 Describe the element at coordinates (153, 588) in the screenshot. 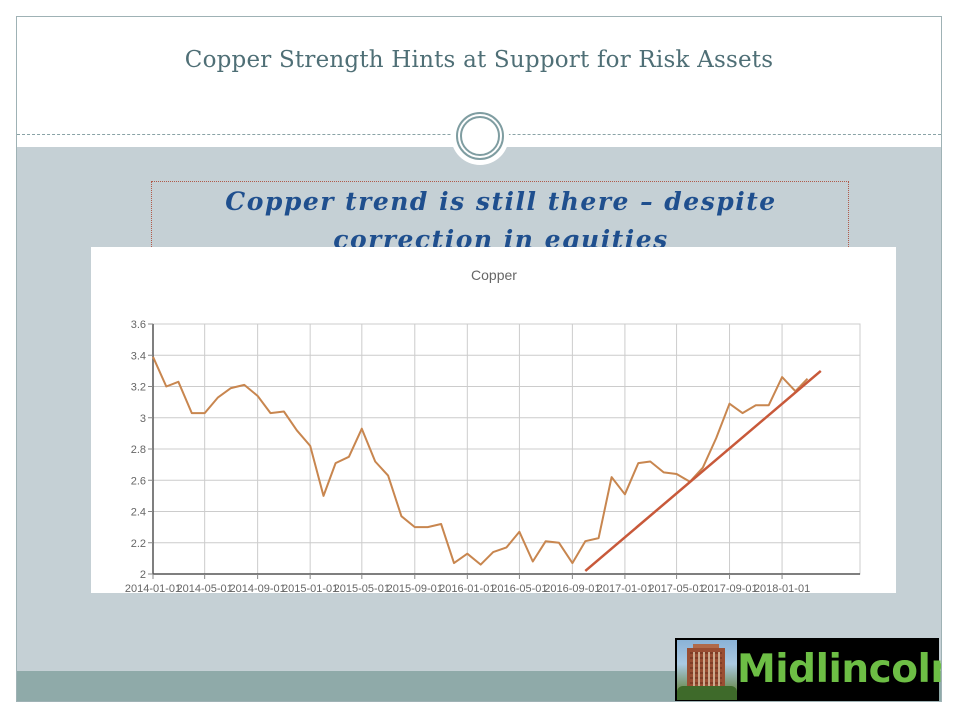

I see `x-tick-label: 2014-01-01` at that location.